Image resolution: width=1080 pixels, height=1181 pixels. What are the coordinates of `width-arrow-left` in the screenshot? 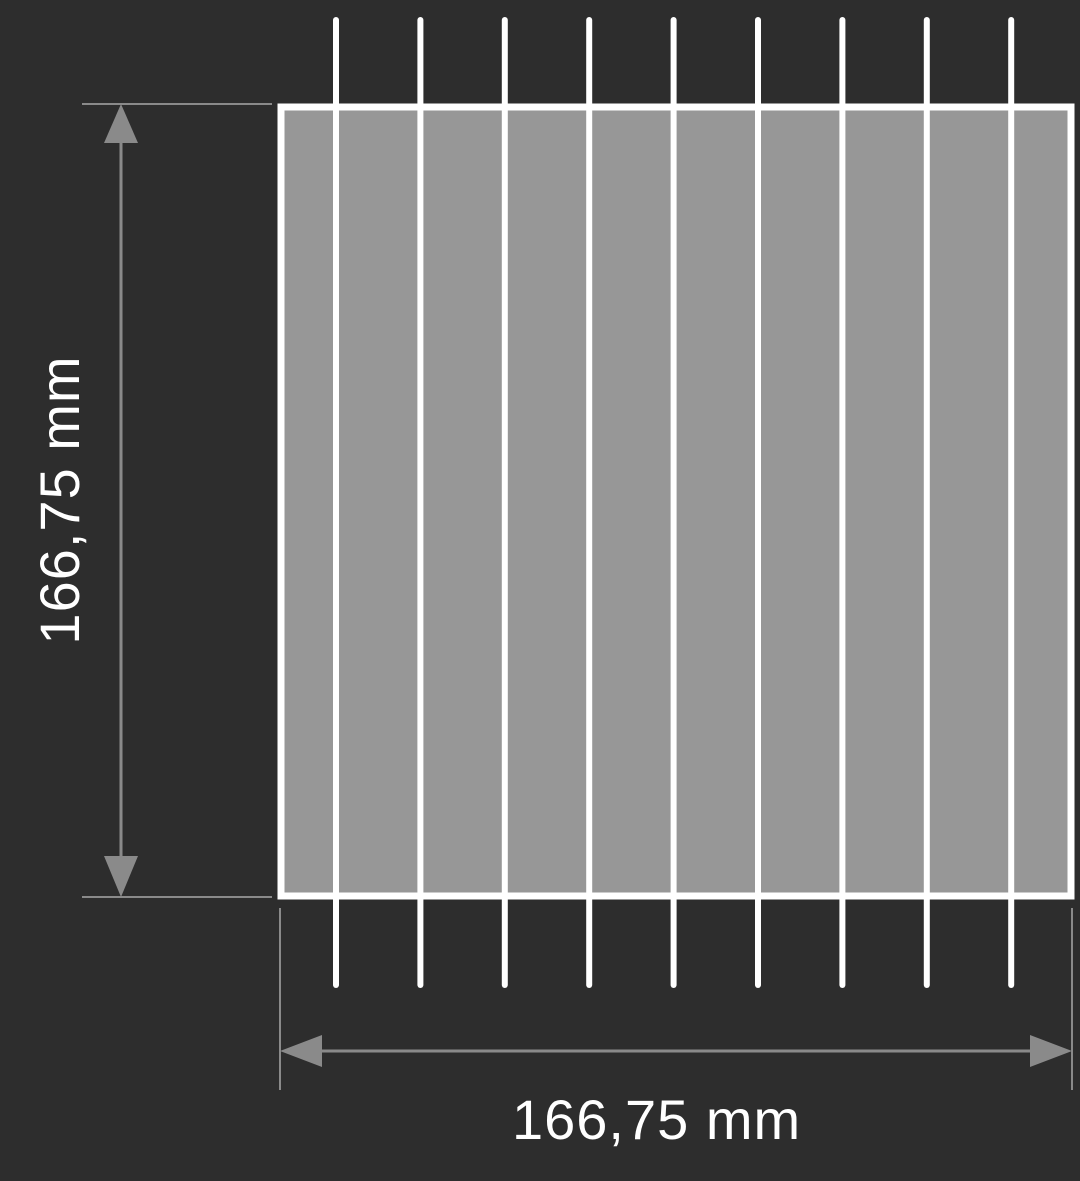 It's located at (301, 1051).